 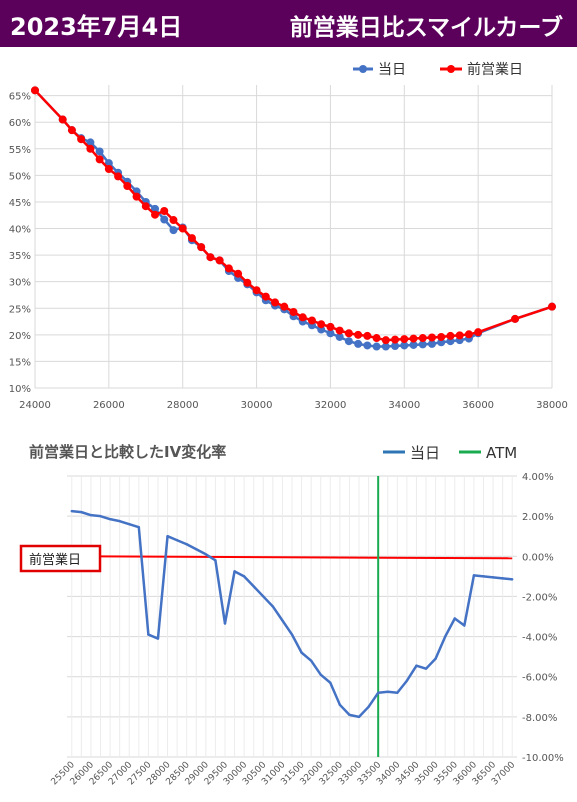 I want to click on y-tick-label: 30%, so click(x=20, y=283).